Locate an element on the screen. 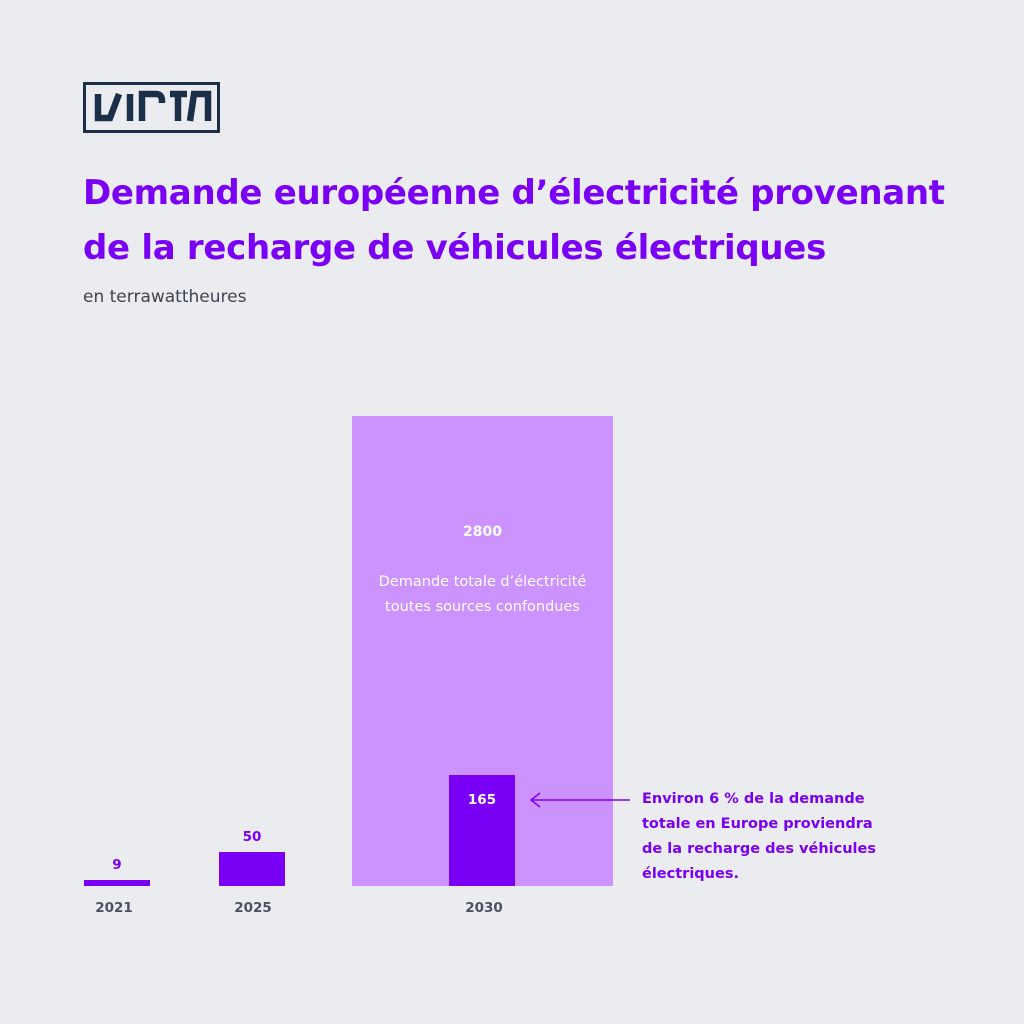  x-tick-label-2030: 2030 is located at coordinates (484, 908).